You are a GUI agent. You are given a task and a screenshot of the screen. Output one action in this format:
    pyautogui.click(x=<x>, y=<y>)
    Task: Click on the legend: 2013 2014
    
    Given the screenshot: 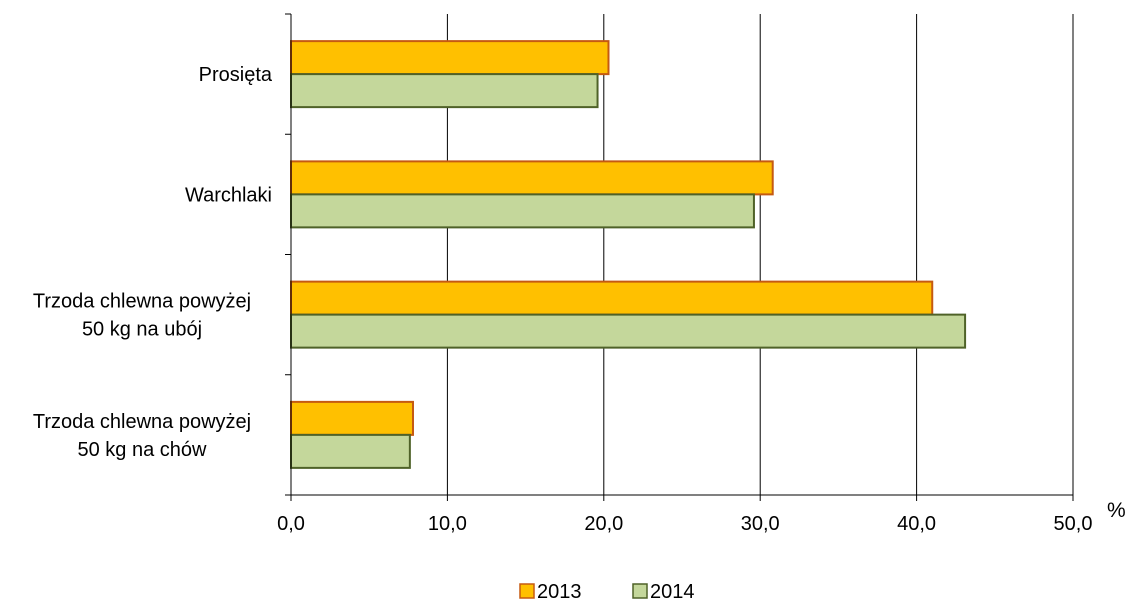 What is the action you would take?
    pyautogui.click(x=607, y=592)
    